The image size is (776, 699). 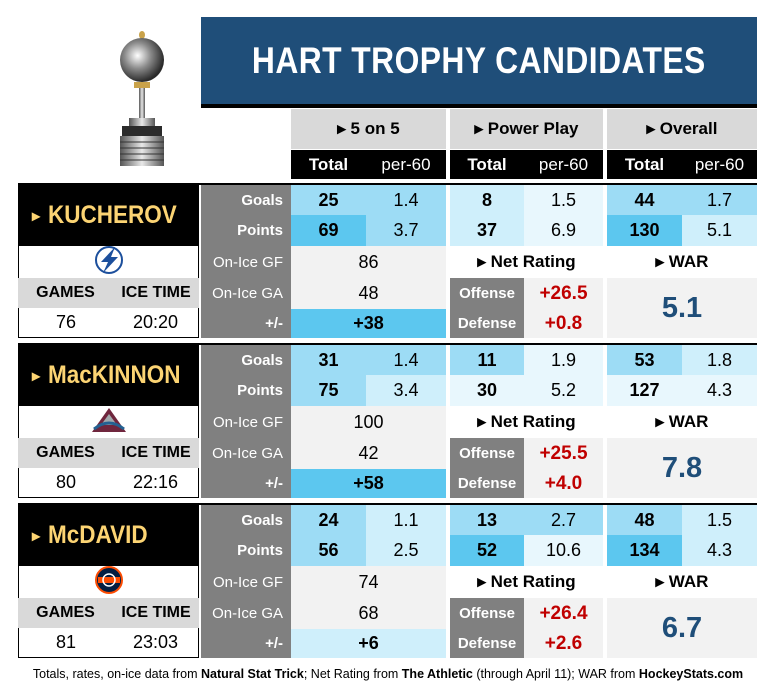 What do you see at coordinates (526, 129) in the screenshot?
I see `header-power-play: ▸ Power Play` at bounding box center [526, 129].